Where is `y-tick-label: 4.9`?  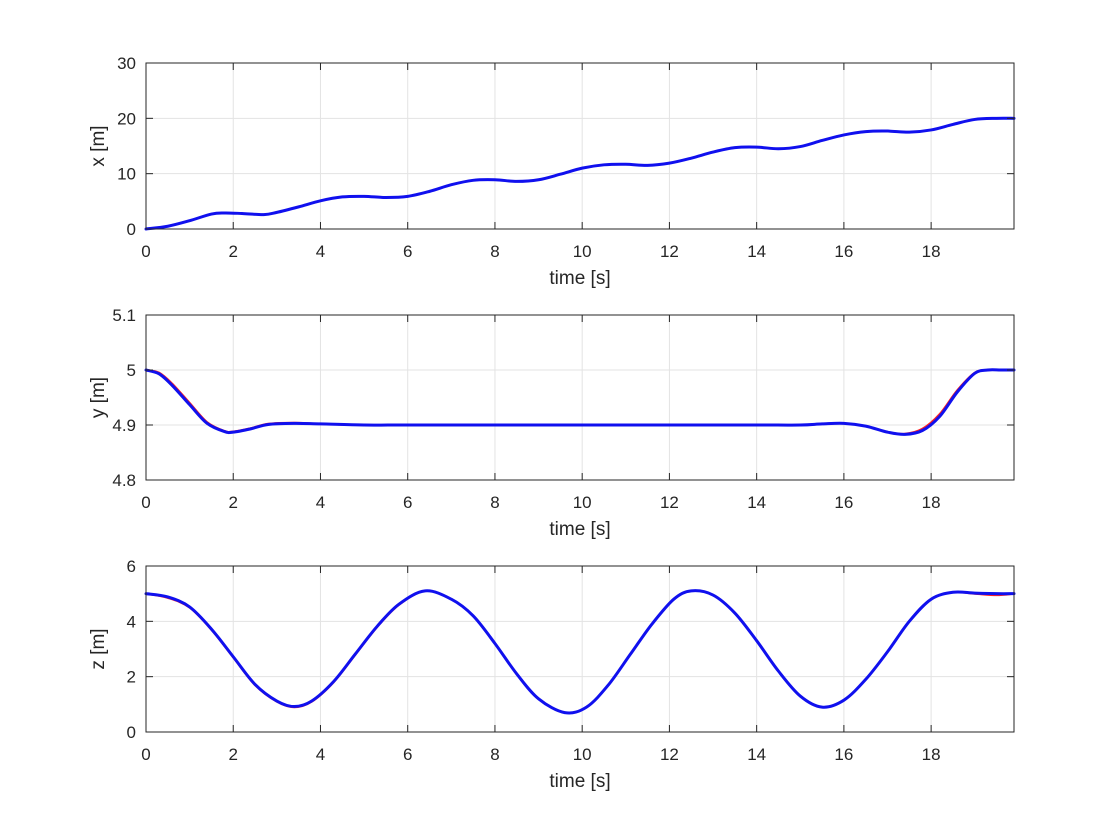
y-tick-label: 4.9 is located at coordinates (124, 425).